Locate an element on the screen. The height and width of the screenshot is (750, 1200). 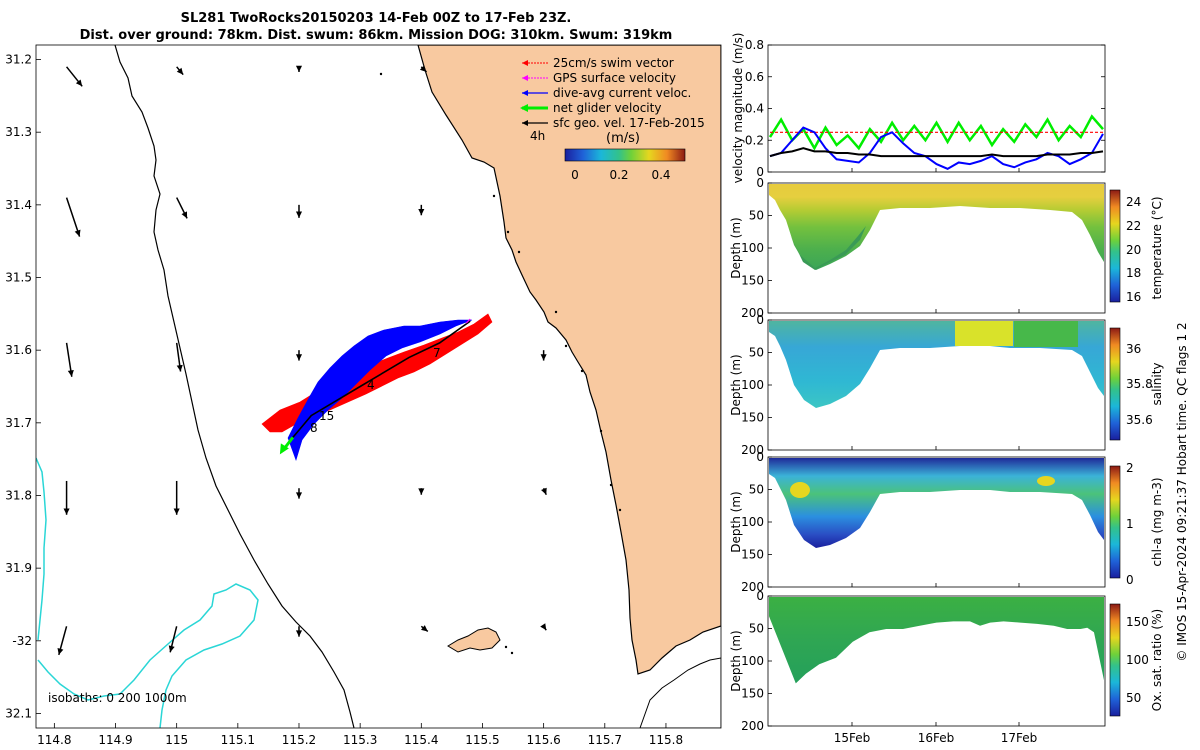
legend-interval-label: 4h is located at coordinates (537, 136).